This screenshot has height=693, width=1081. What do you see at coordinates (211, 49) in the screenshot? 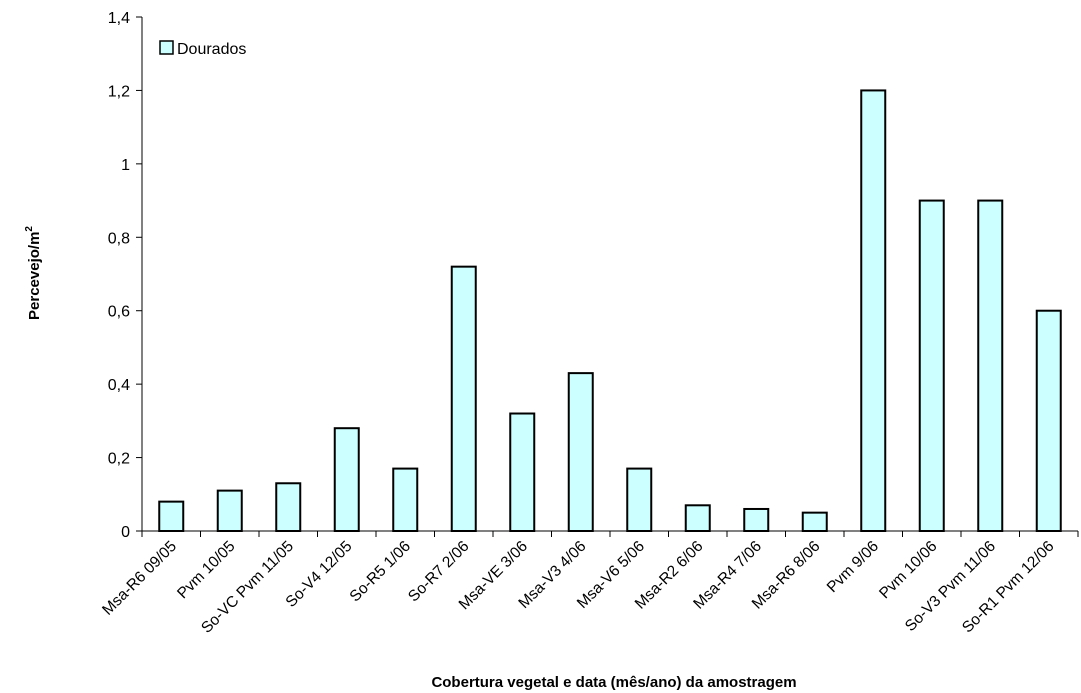
I see `legend-label: Dourados` at bounding box center [211, 49].